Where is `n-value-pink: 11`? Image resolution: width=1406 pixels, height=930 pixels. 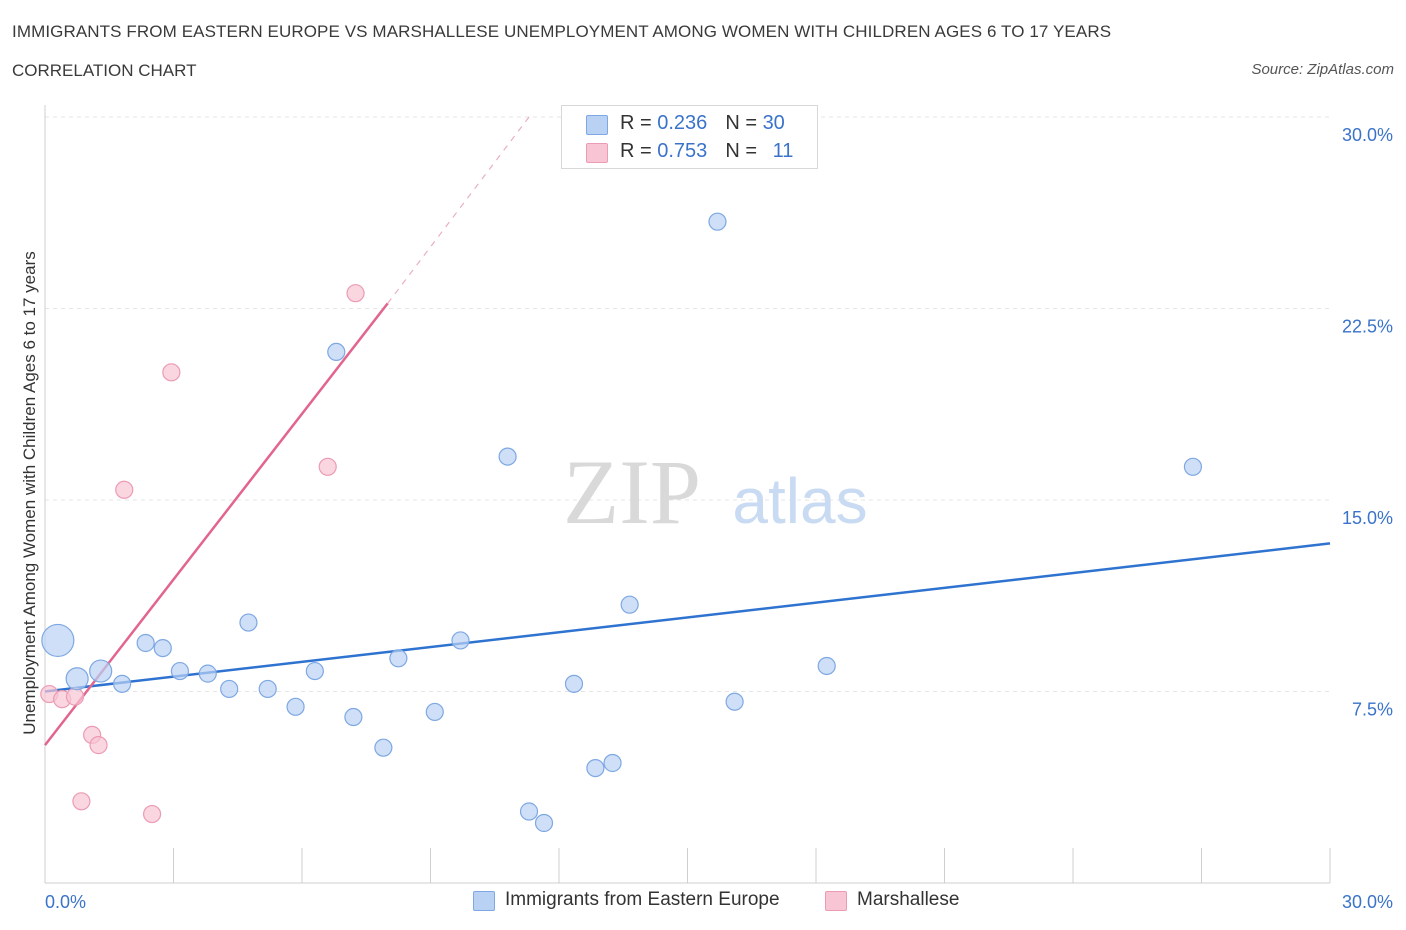 n-value-pink: 11 is located at coordinates (783, 151).